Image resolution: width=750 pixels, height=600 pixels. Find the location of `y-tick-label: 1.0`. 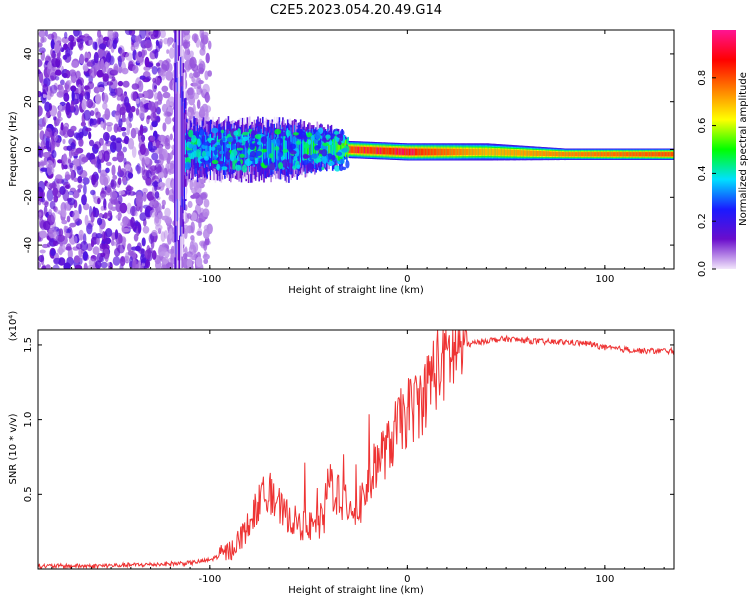

y-tick-label: 1.0 is located at coordinates (28, 420).